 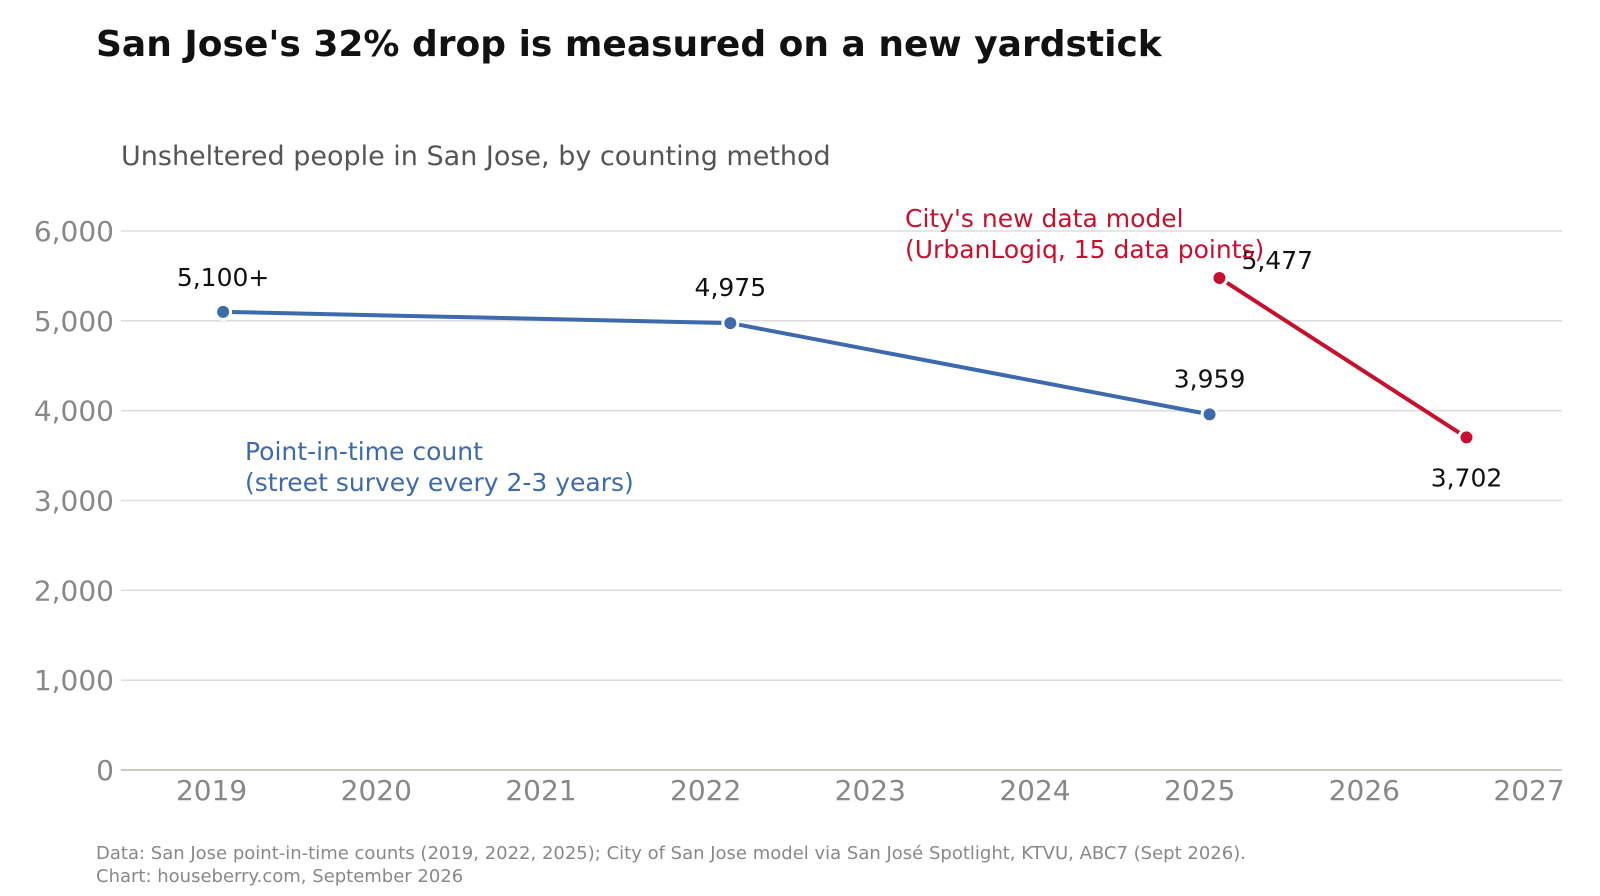 I want to click on x-tick-label: 2019, so click(x=211, y=790).